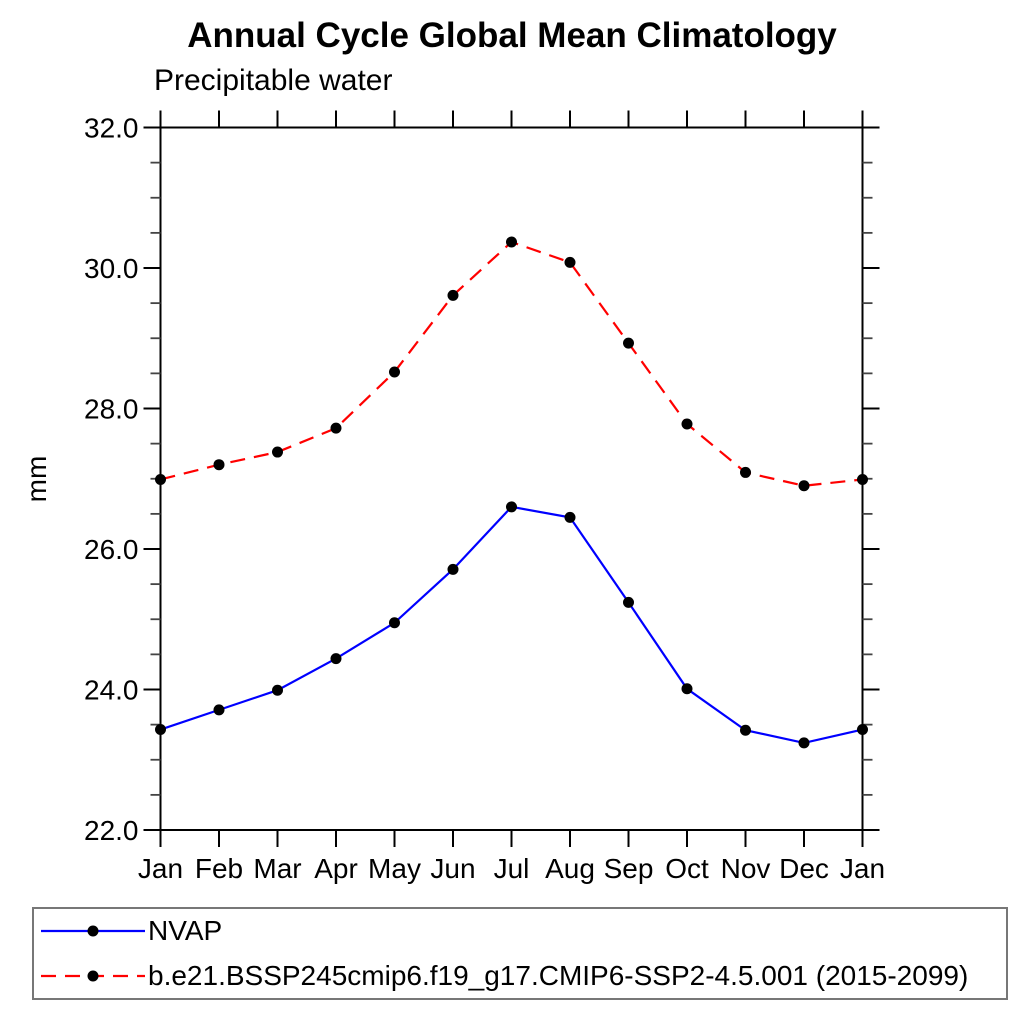 This screenshot has height=1024, width=1024. Describe the element at coordinates (570, 868) in the screenshot. I see `x-tick-label: Aug` at that location.